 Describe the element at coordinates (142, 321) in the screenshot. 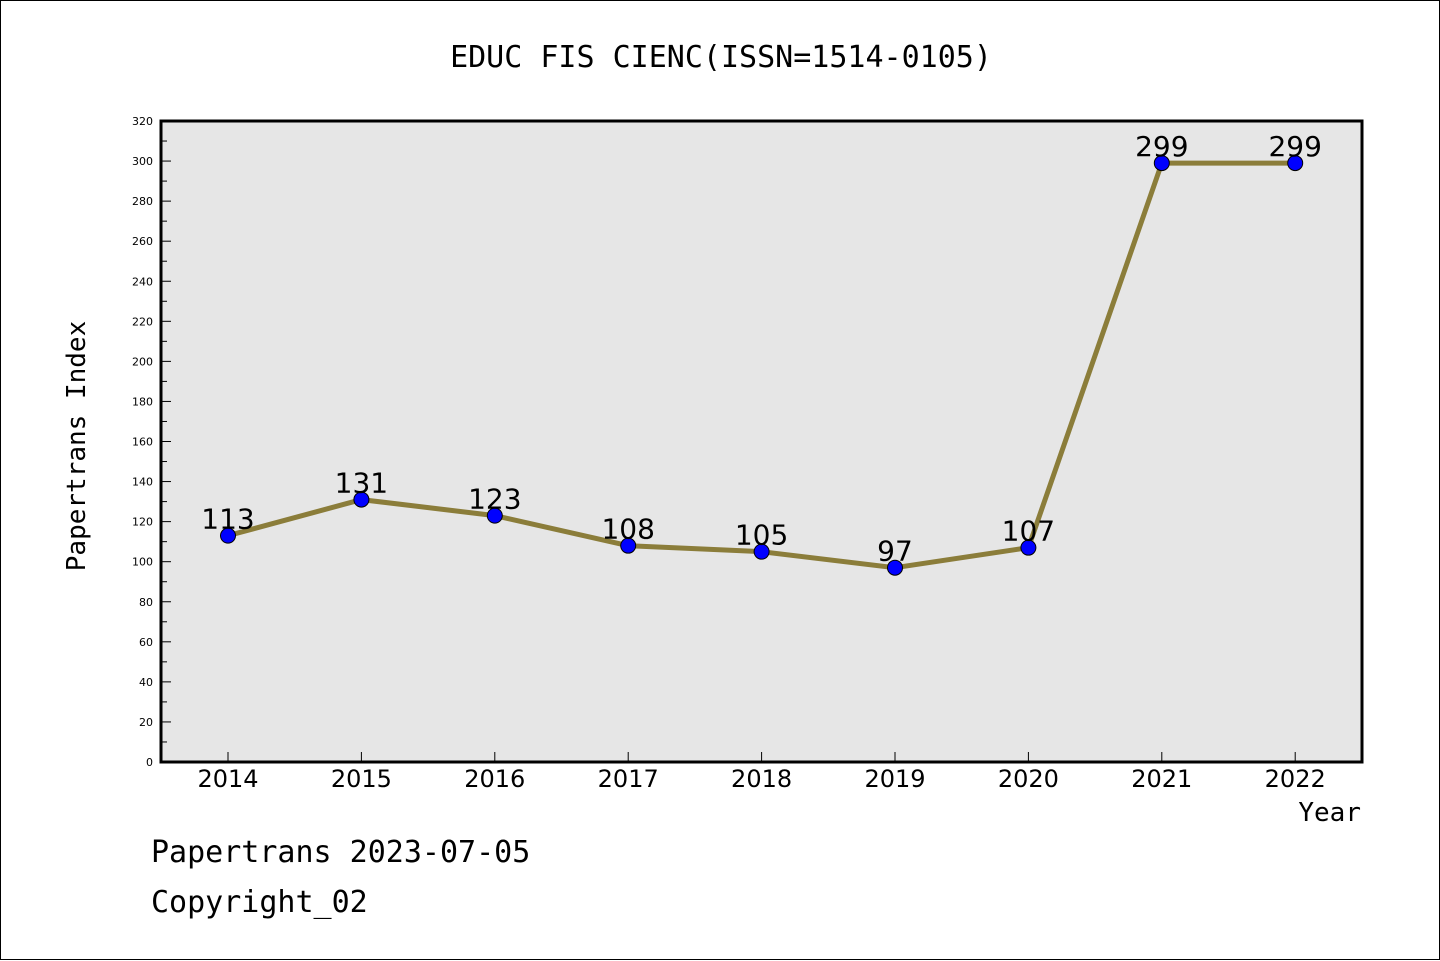

I see `y-tick-label: 220` at that location.